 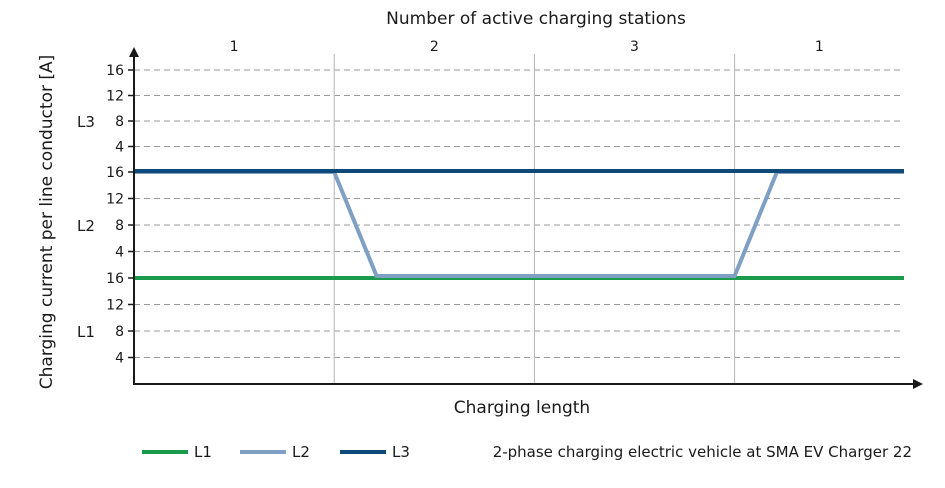 I want to click on y-tick-label-l3-4: 4, so click(x=119, y=148).